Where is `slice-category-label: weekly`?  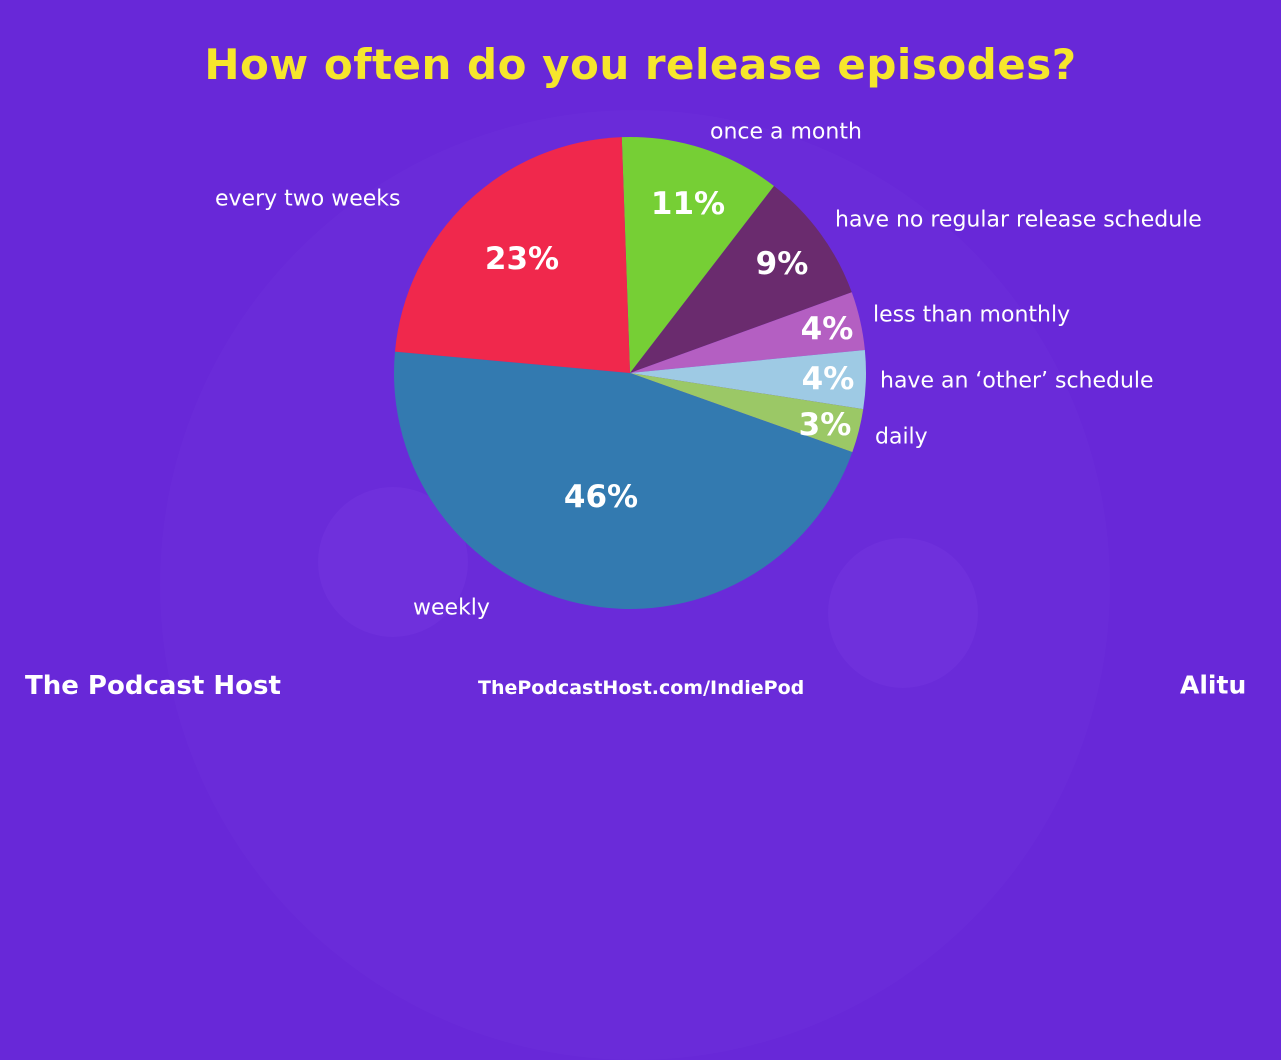 slice-category-label: weekly is located at coordinates (451, 608).